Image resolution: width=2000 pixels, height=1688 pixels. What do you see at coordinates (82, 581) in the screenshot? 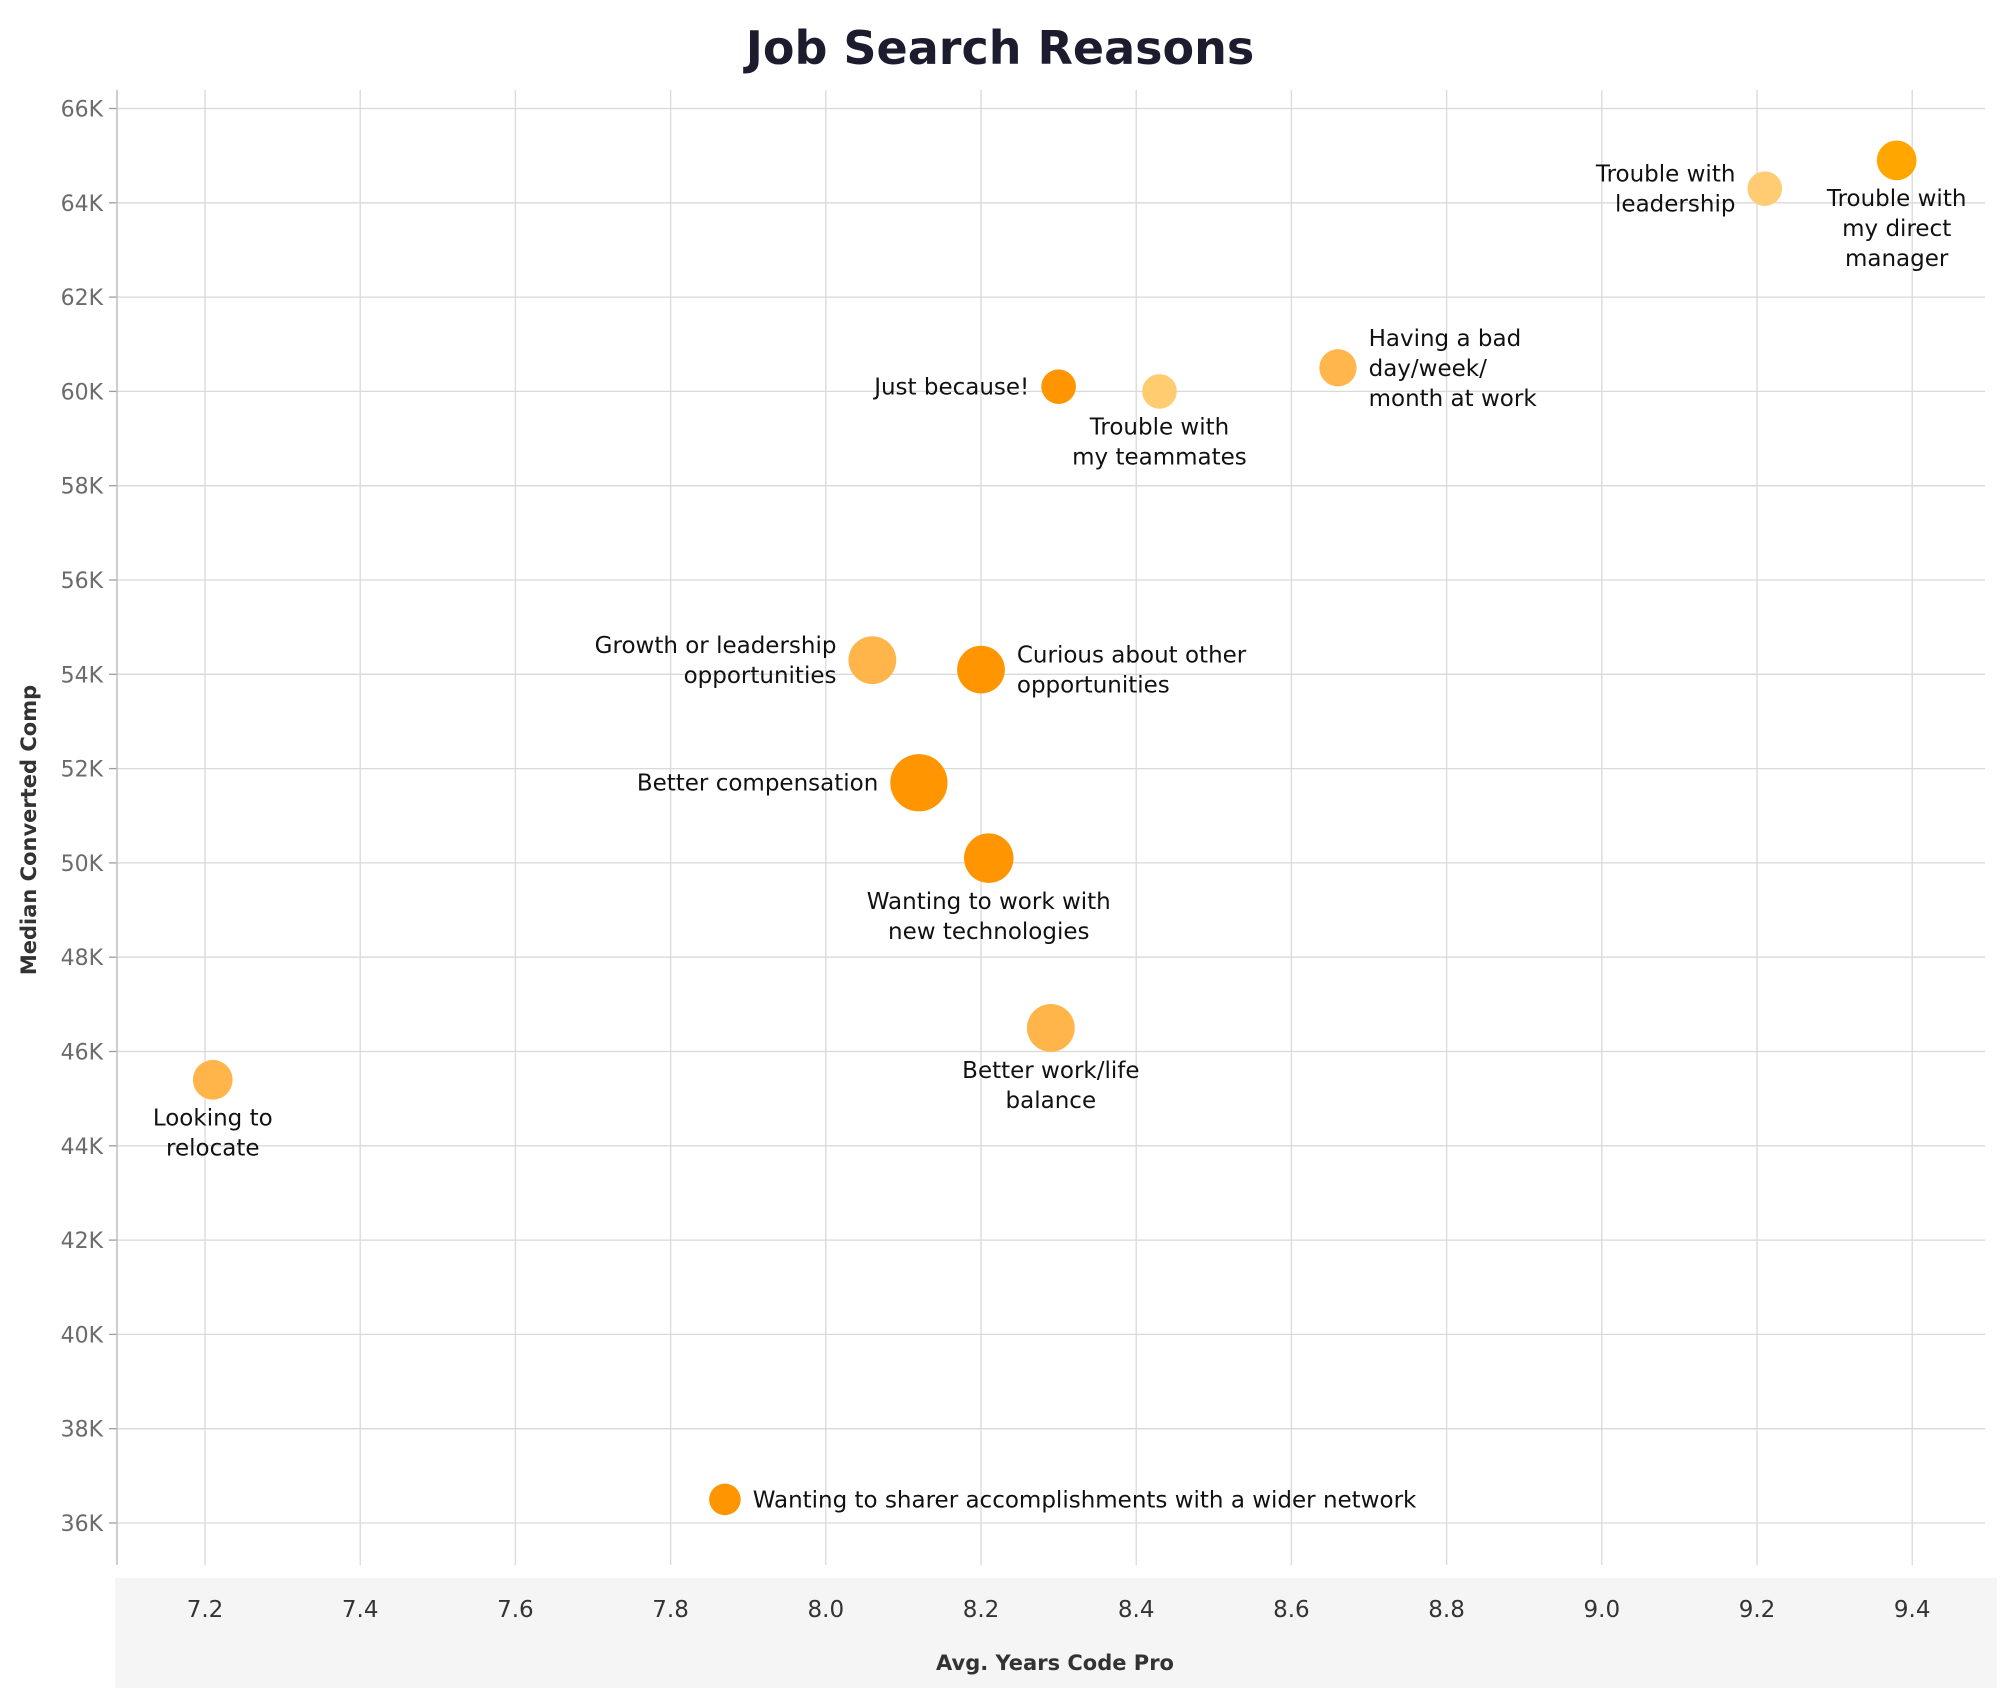
I see `y-tick-label: 56K` at bounding box center [82, 581].